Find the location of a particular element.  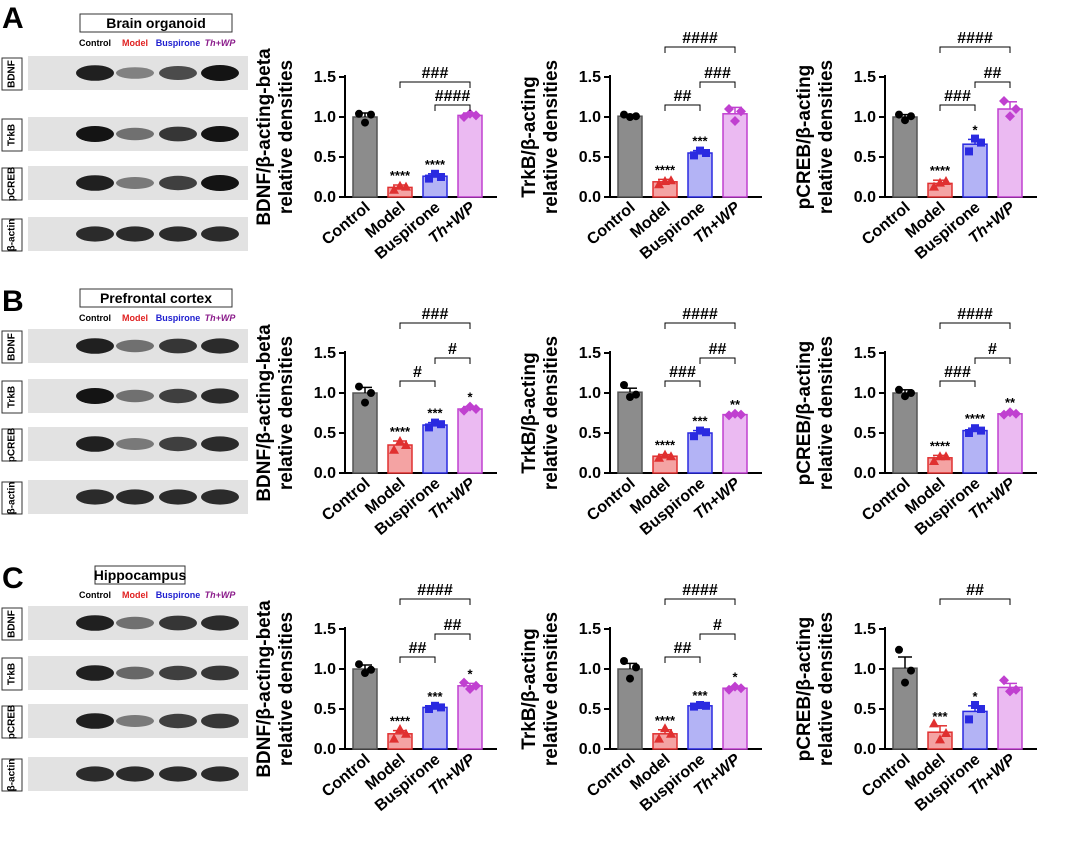

lane-label-buspirone: Buspirone is located at coordinates (178, 318).